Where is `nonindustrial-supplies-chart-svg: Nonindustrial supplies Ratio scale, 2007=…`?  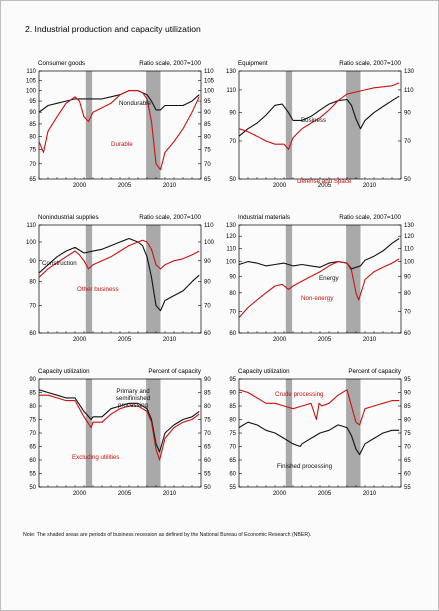 nonindustrial-supplies-chart-svg: Nonindustrial supplies Ratio scale, 2007=… is located at coordinates (120, 278).